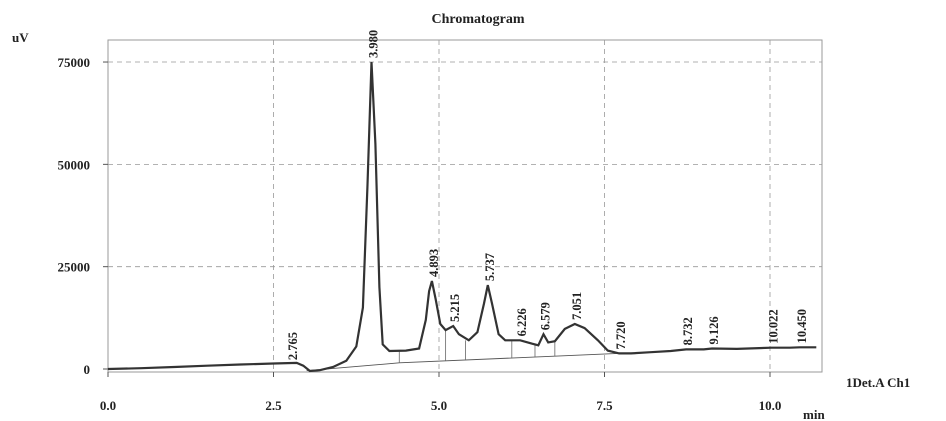 This screenshot has width=946, height=421. Describe the element at coordinates (522, 322) in the screenshot. I see `peak-label: 6.226` at that location.